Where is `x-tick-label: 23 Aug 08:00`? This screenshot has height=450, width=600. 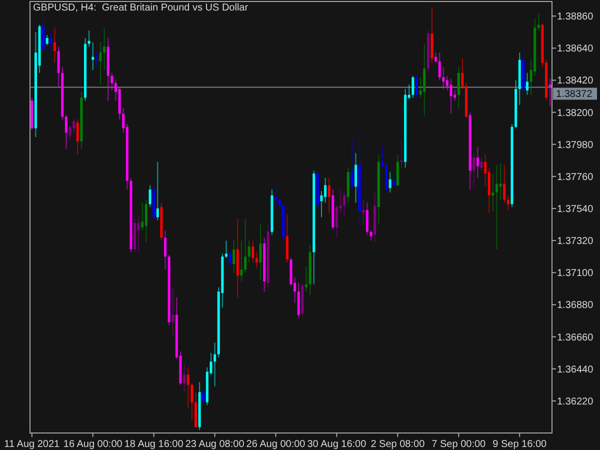
x-tick-label: 23 Aug 08:00 is located at coordinates (215, 444).